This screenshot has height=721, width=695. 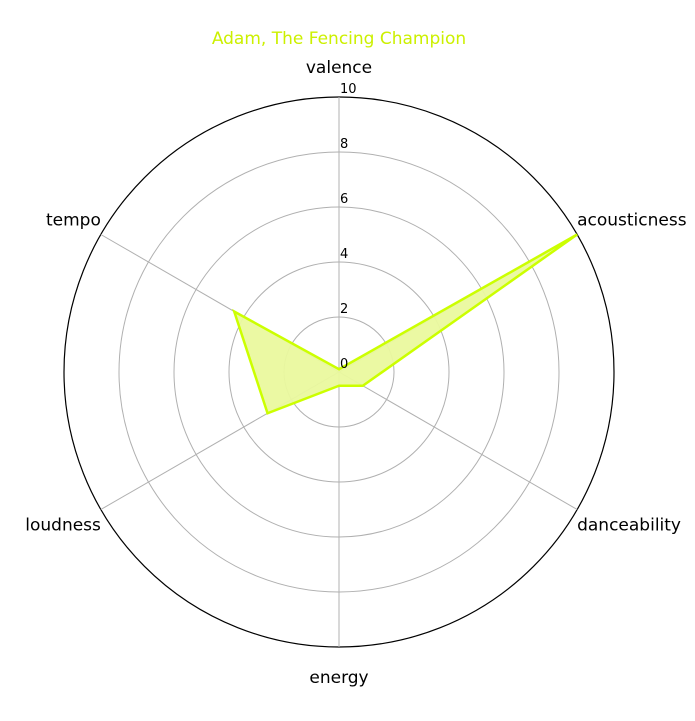 I want to click on series-area, so click(x=405, y=324).